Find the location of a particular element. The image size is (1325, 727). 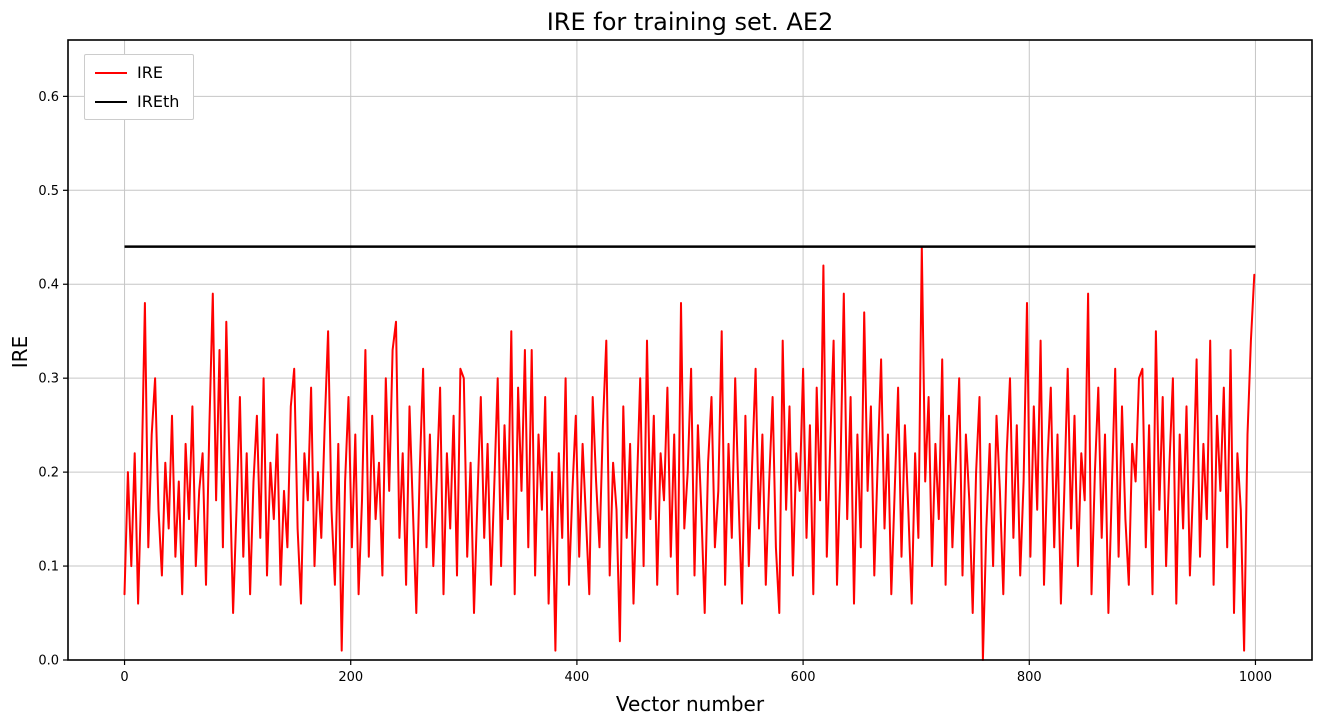

chart-title: IRE for training set. AE2 is located at coordinates (690, 22).